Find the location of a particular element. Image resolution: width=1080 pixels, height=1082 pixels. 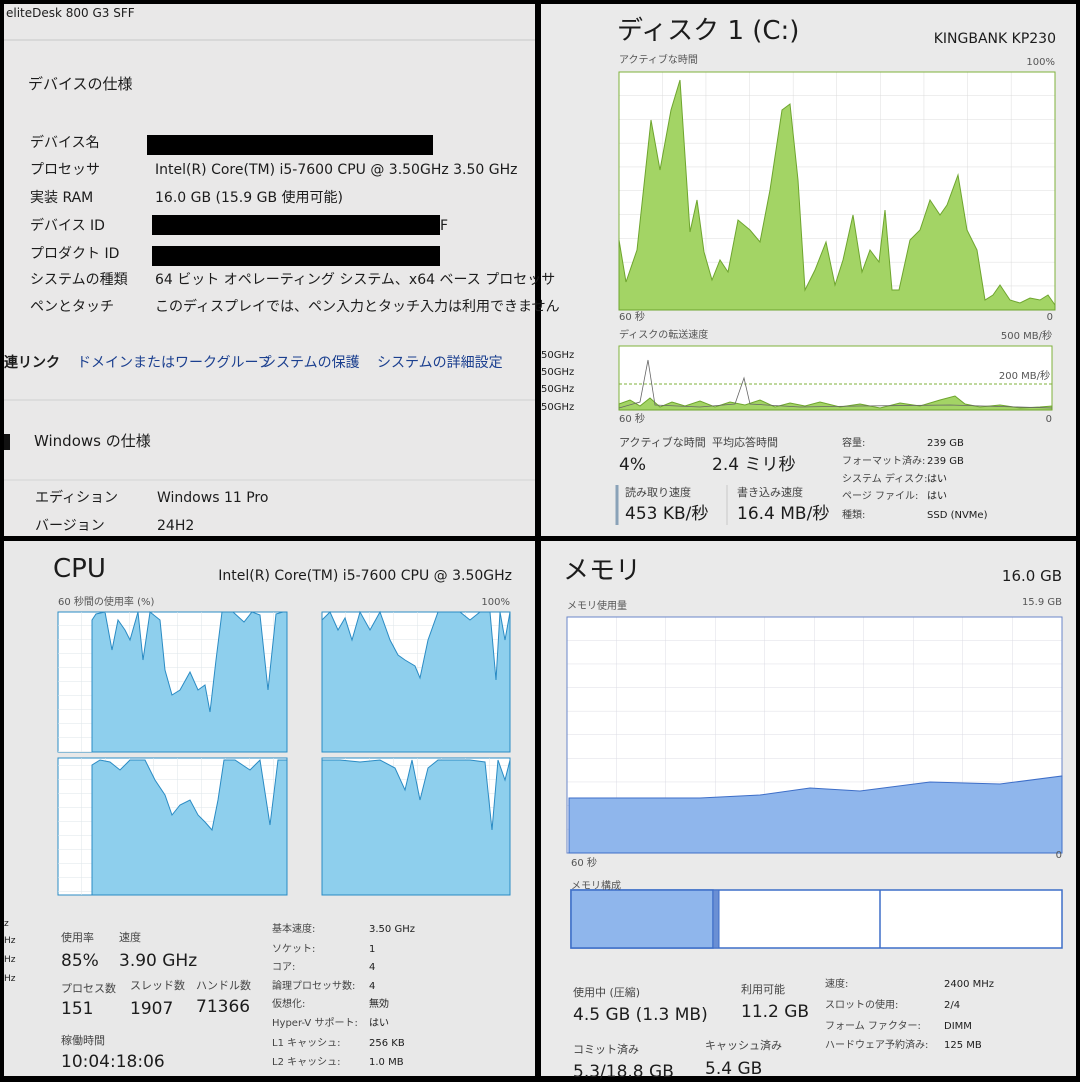

property-value: DIMM is located at coordinates (958, 1026).